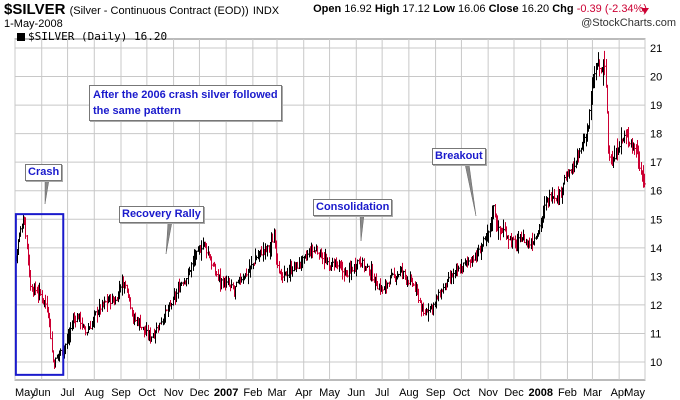  What do you see at coordinates (161, 214) in the screenshot?
I see `recovery-rally-label: Recovery Rally` at bounding box center [161, 214].